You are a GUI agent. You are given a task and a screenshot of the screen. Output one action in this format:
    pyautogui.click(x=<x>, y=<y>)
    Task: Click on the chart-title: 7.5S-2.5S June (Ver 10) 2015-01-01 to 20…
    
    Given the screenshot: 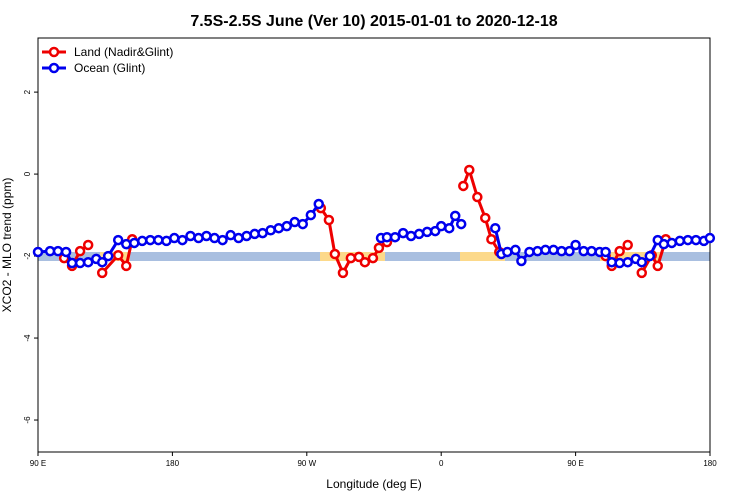 What is the action you would take?
    pyautogui.click(x=373, y=21)
    